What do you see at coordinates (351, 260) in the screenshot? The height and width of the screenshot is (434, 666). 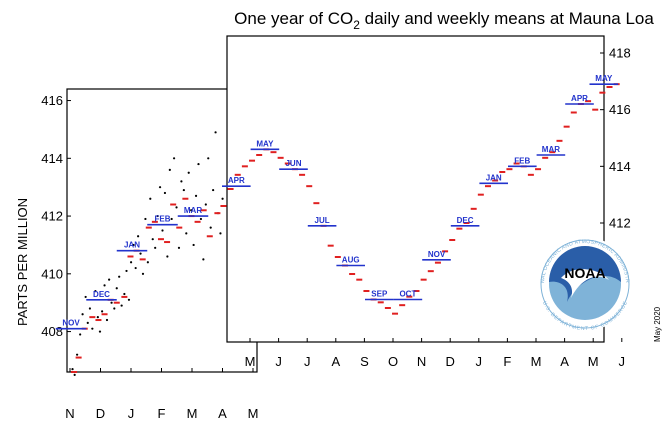 I see `front-monthly-label: AUG` at bounding box center [351, 260].